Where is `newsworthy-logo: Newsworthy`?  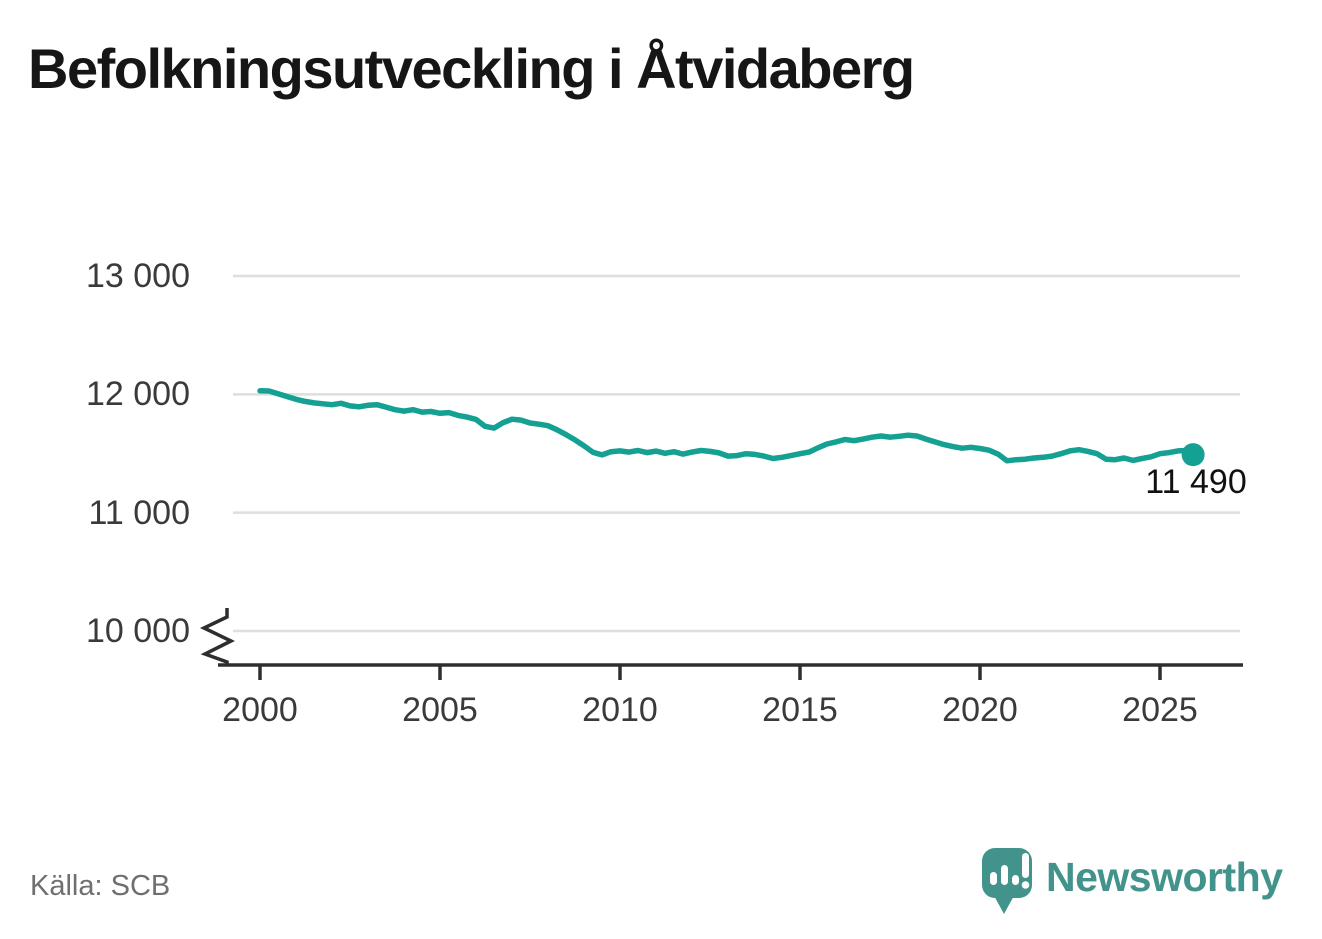 newsworthy-logo: Newsworthy is located at coordinates (1138, 881).